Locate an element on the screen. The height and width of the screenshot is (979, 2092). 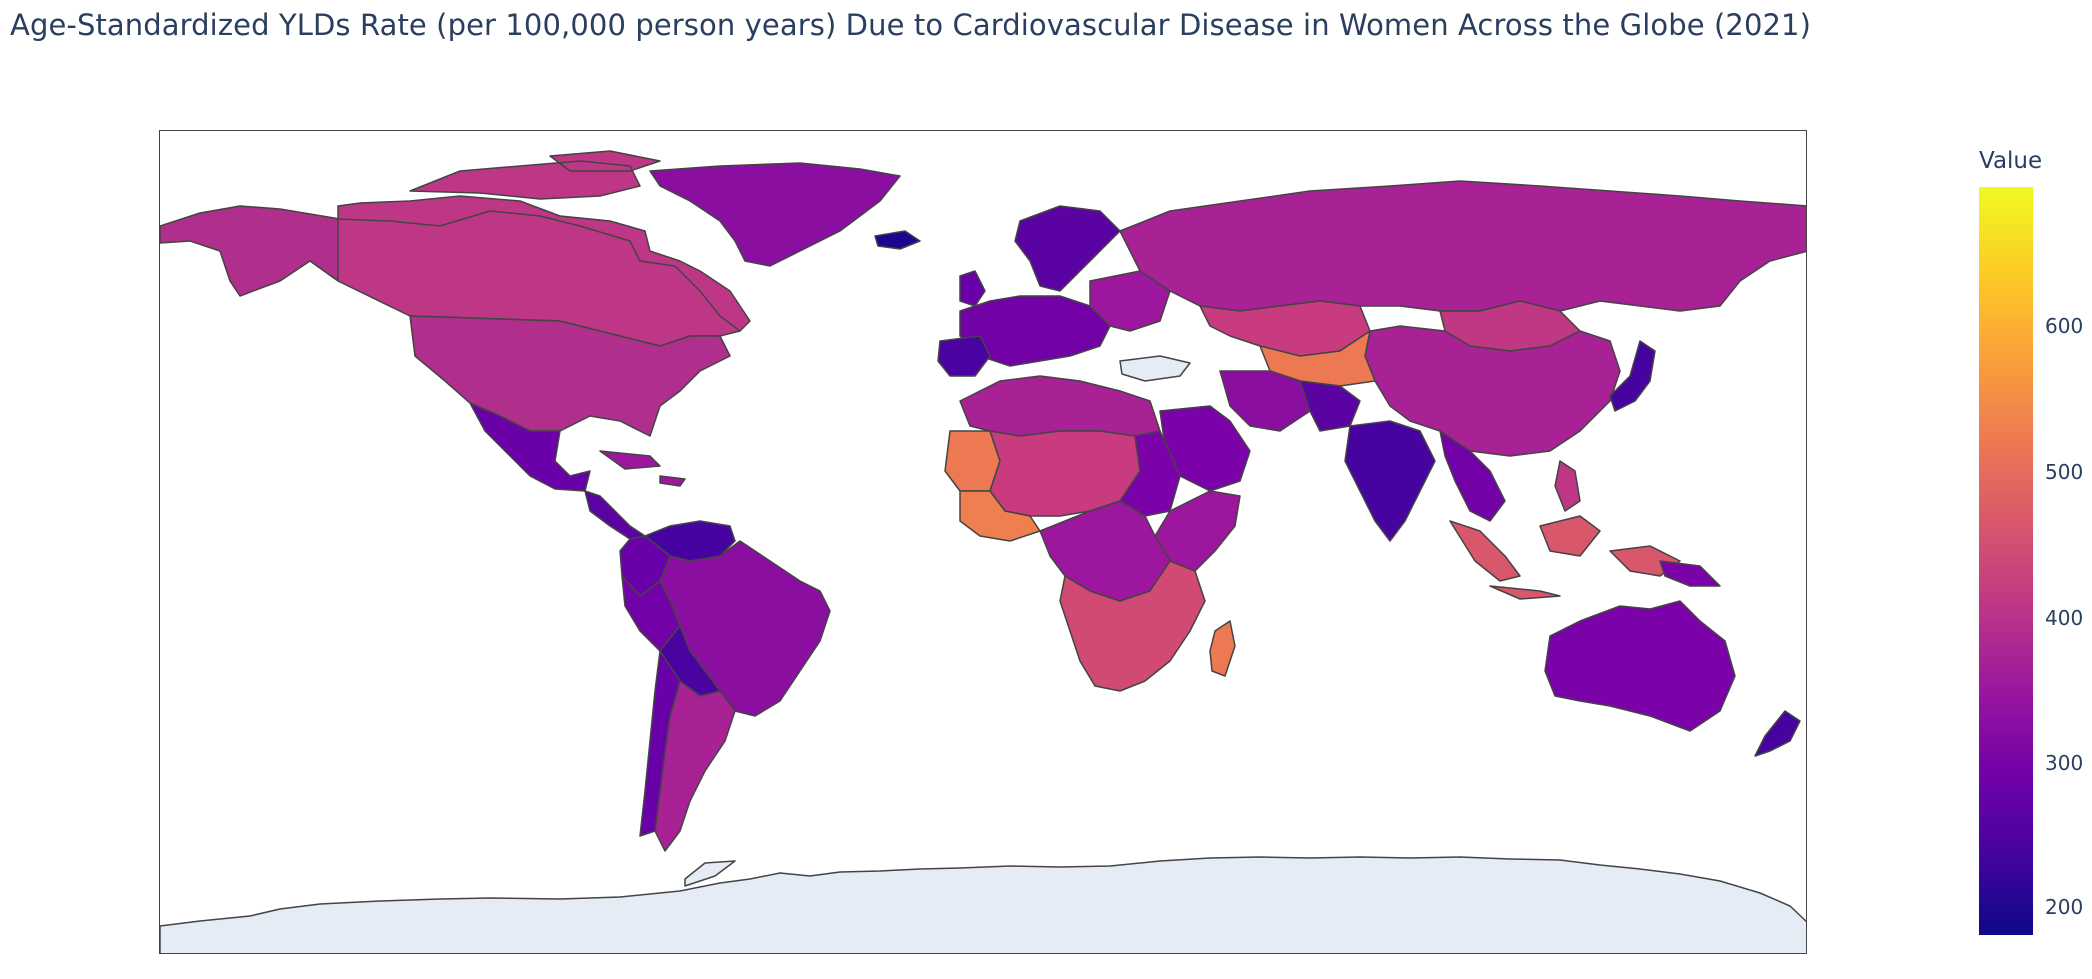
region-china is located at coordinates (1492, 391).